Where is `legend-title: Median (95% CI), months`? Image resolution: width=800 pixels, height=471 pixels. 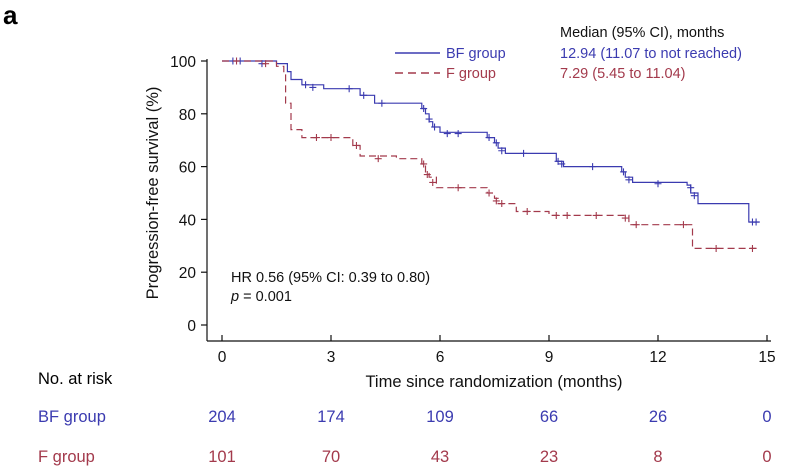
legend-title: Median (95% CI), months is located at coordinates (642, 33).